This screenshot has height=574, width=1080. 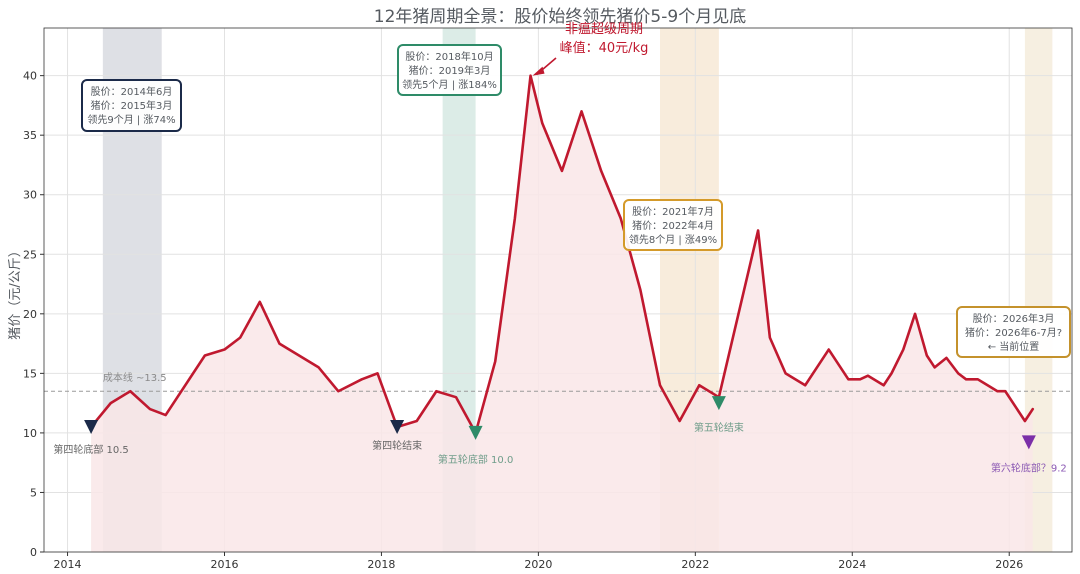 I want to click on annotation-box-line: 猪价：2015年3月, so click(x=132, y=105).